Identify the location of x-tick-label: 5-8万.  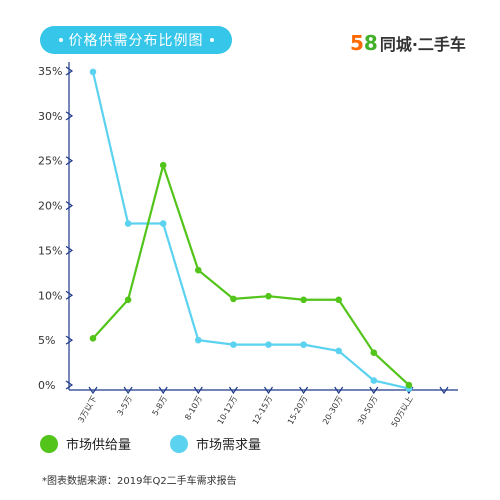
(160, 406).